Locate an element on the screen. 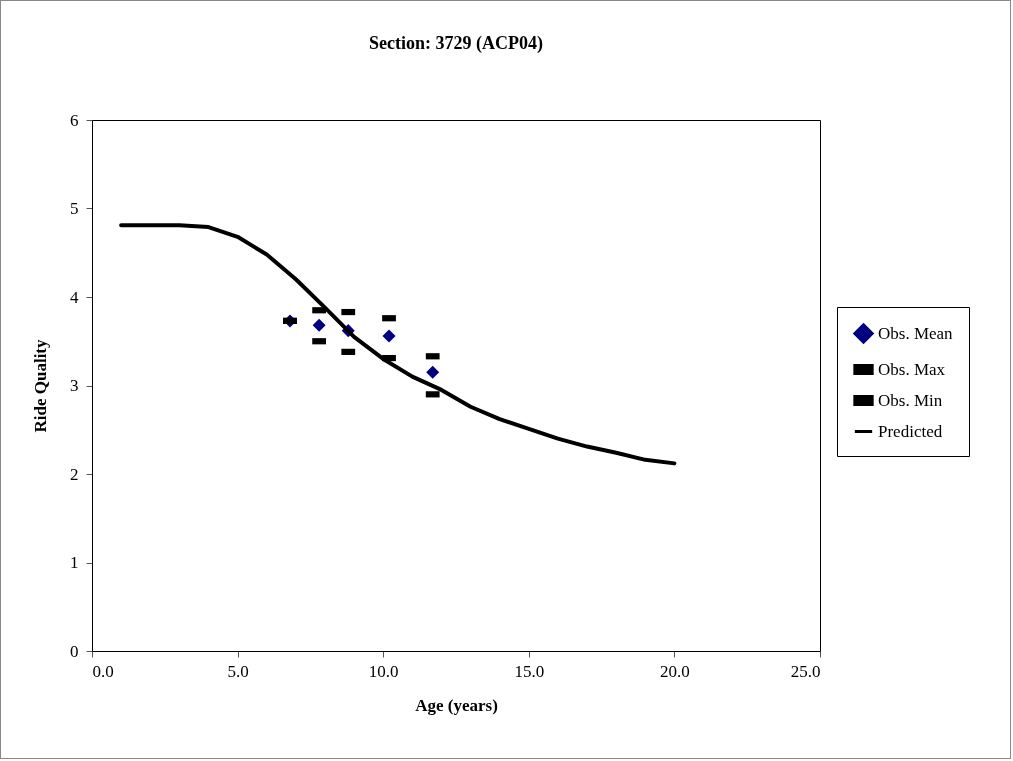 The width and height of the screenshot is (1013, 761). legend-label: Obs. Mean is located at coordinates (916, 333).